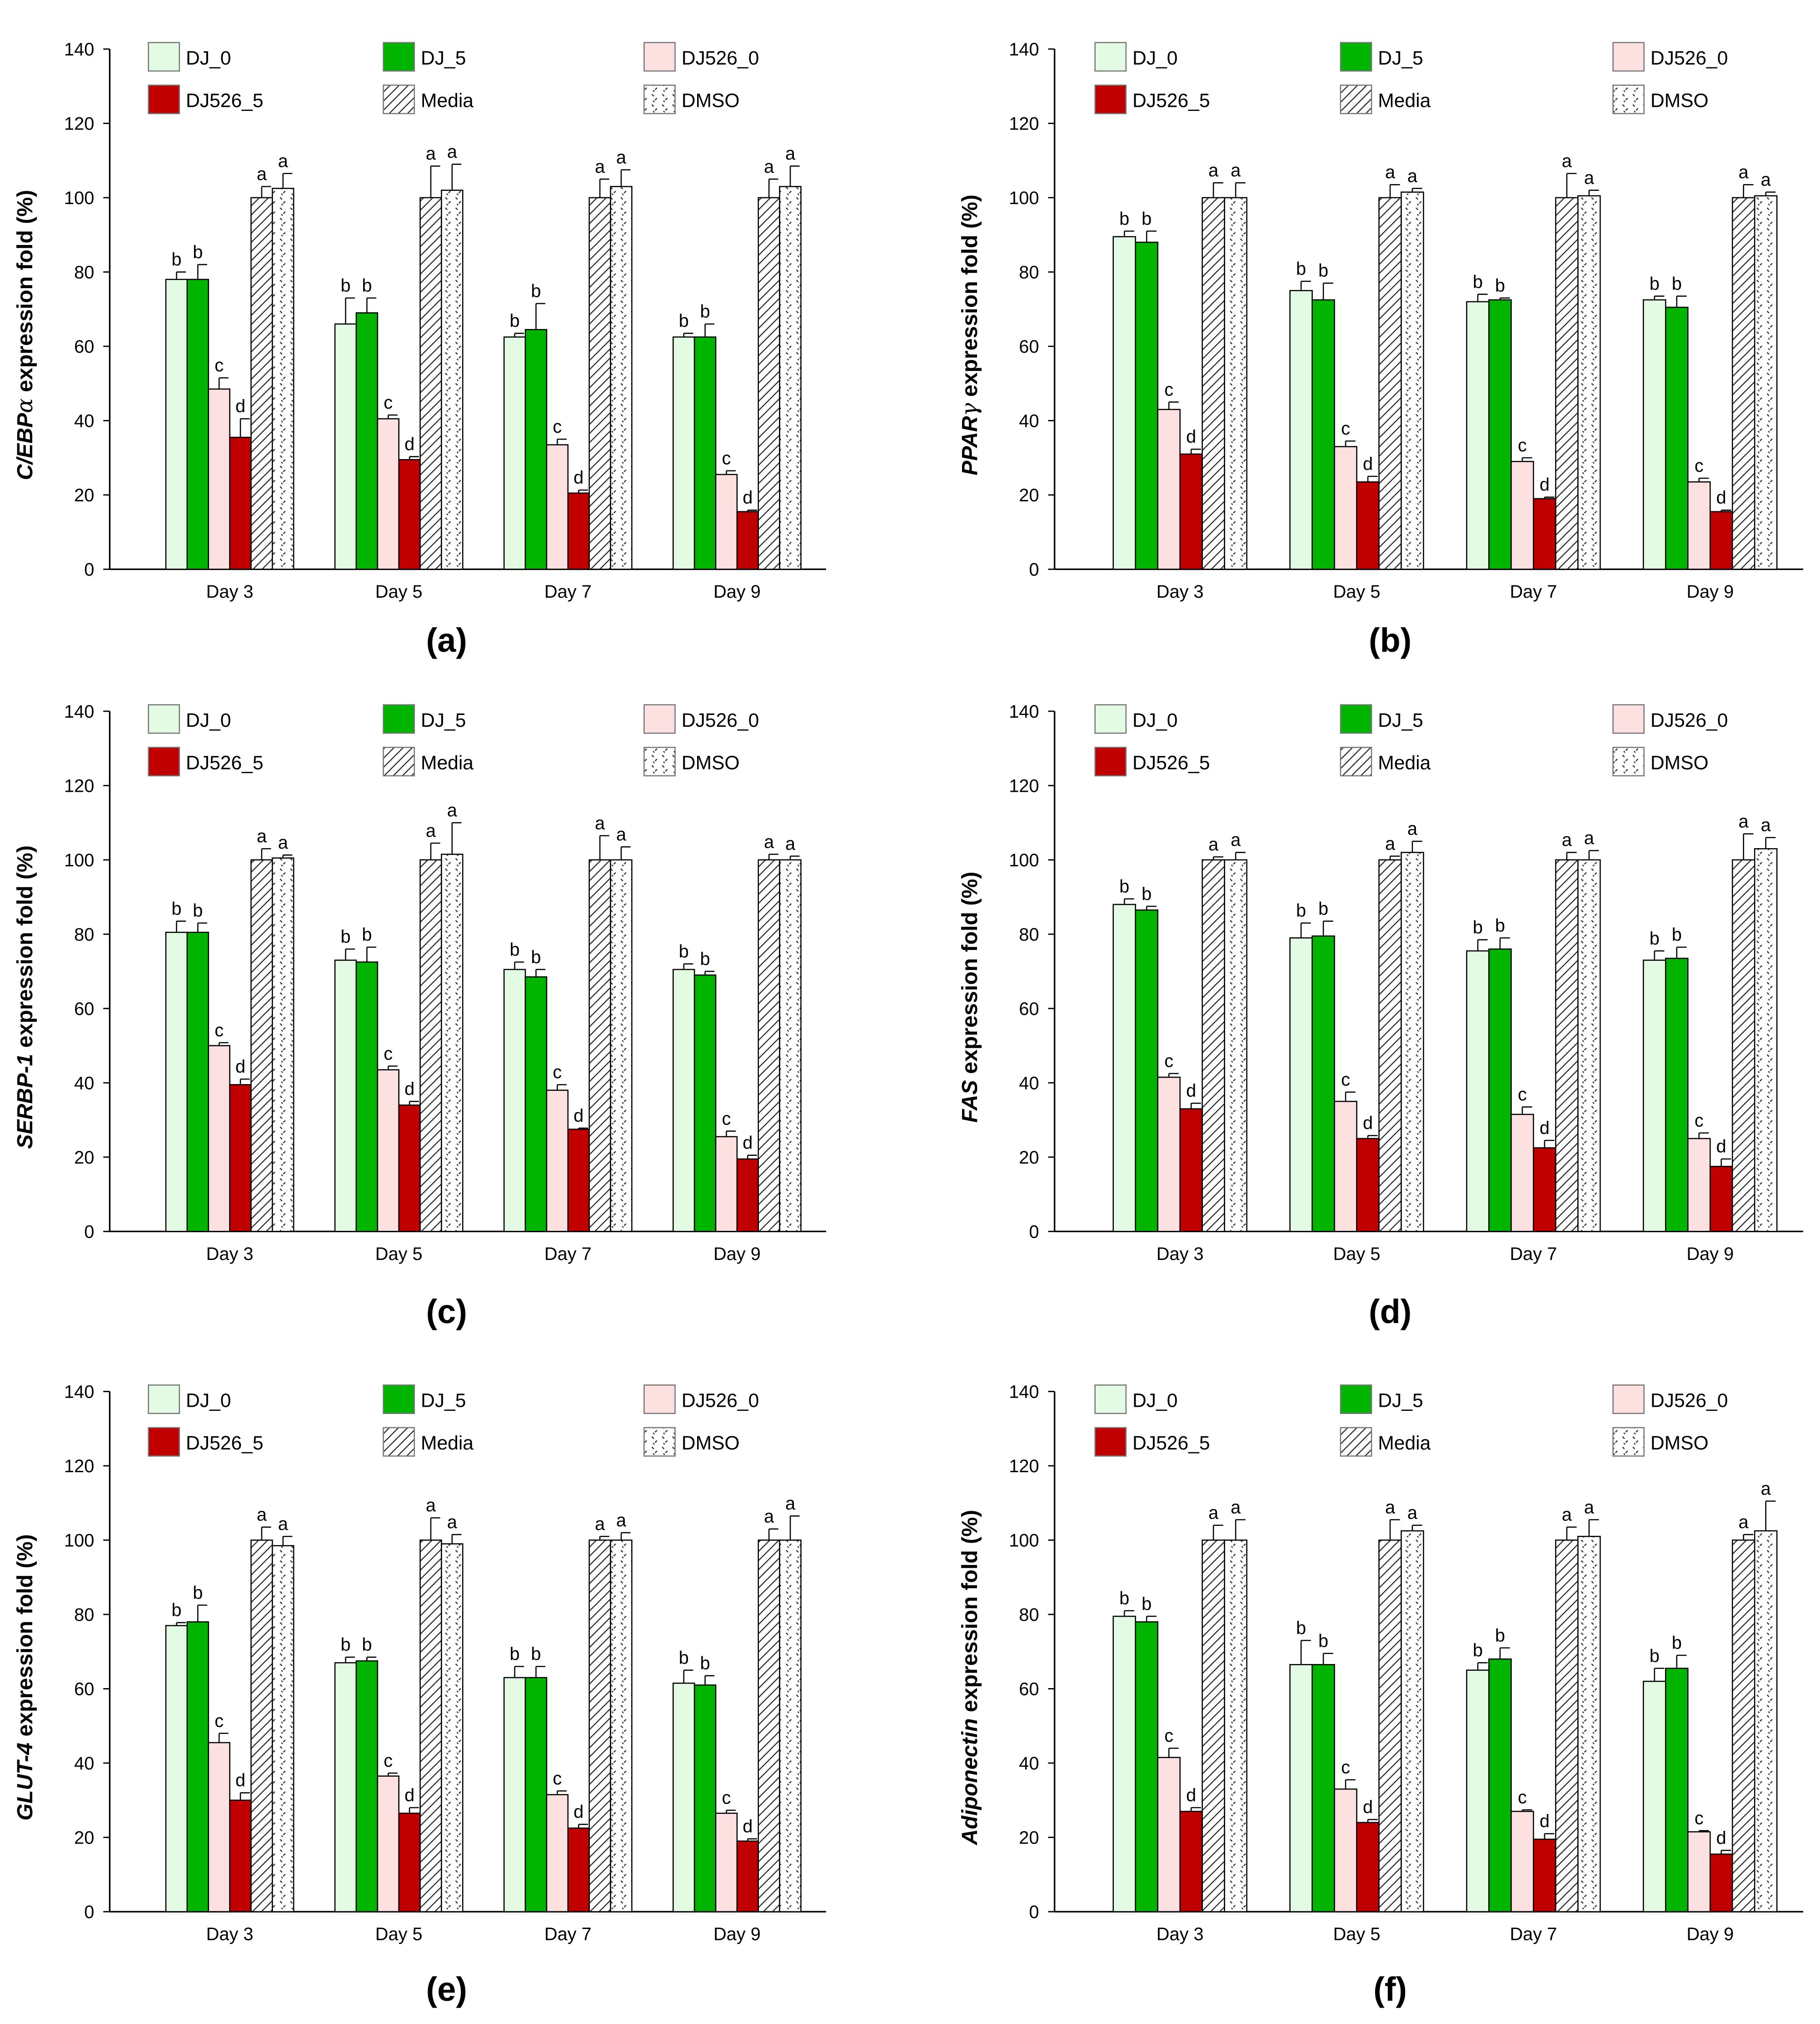 This screenshot has width=1820, height=2024. What do you see at coordinates (79, 1392) in the screenshot?
I see `y-tick-label: 140` at bounding box center [79, 1392].